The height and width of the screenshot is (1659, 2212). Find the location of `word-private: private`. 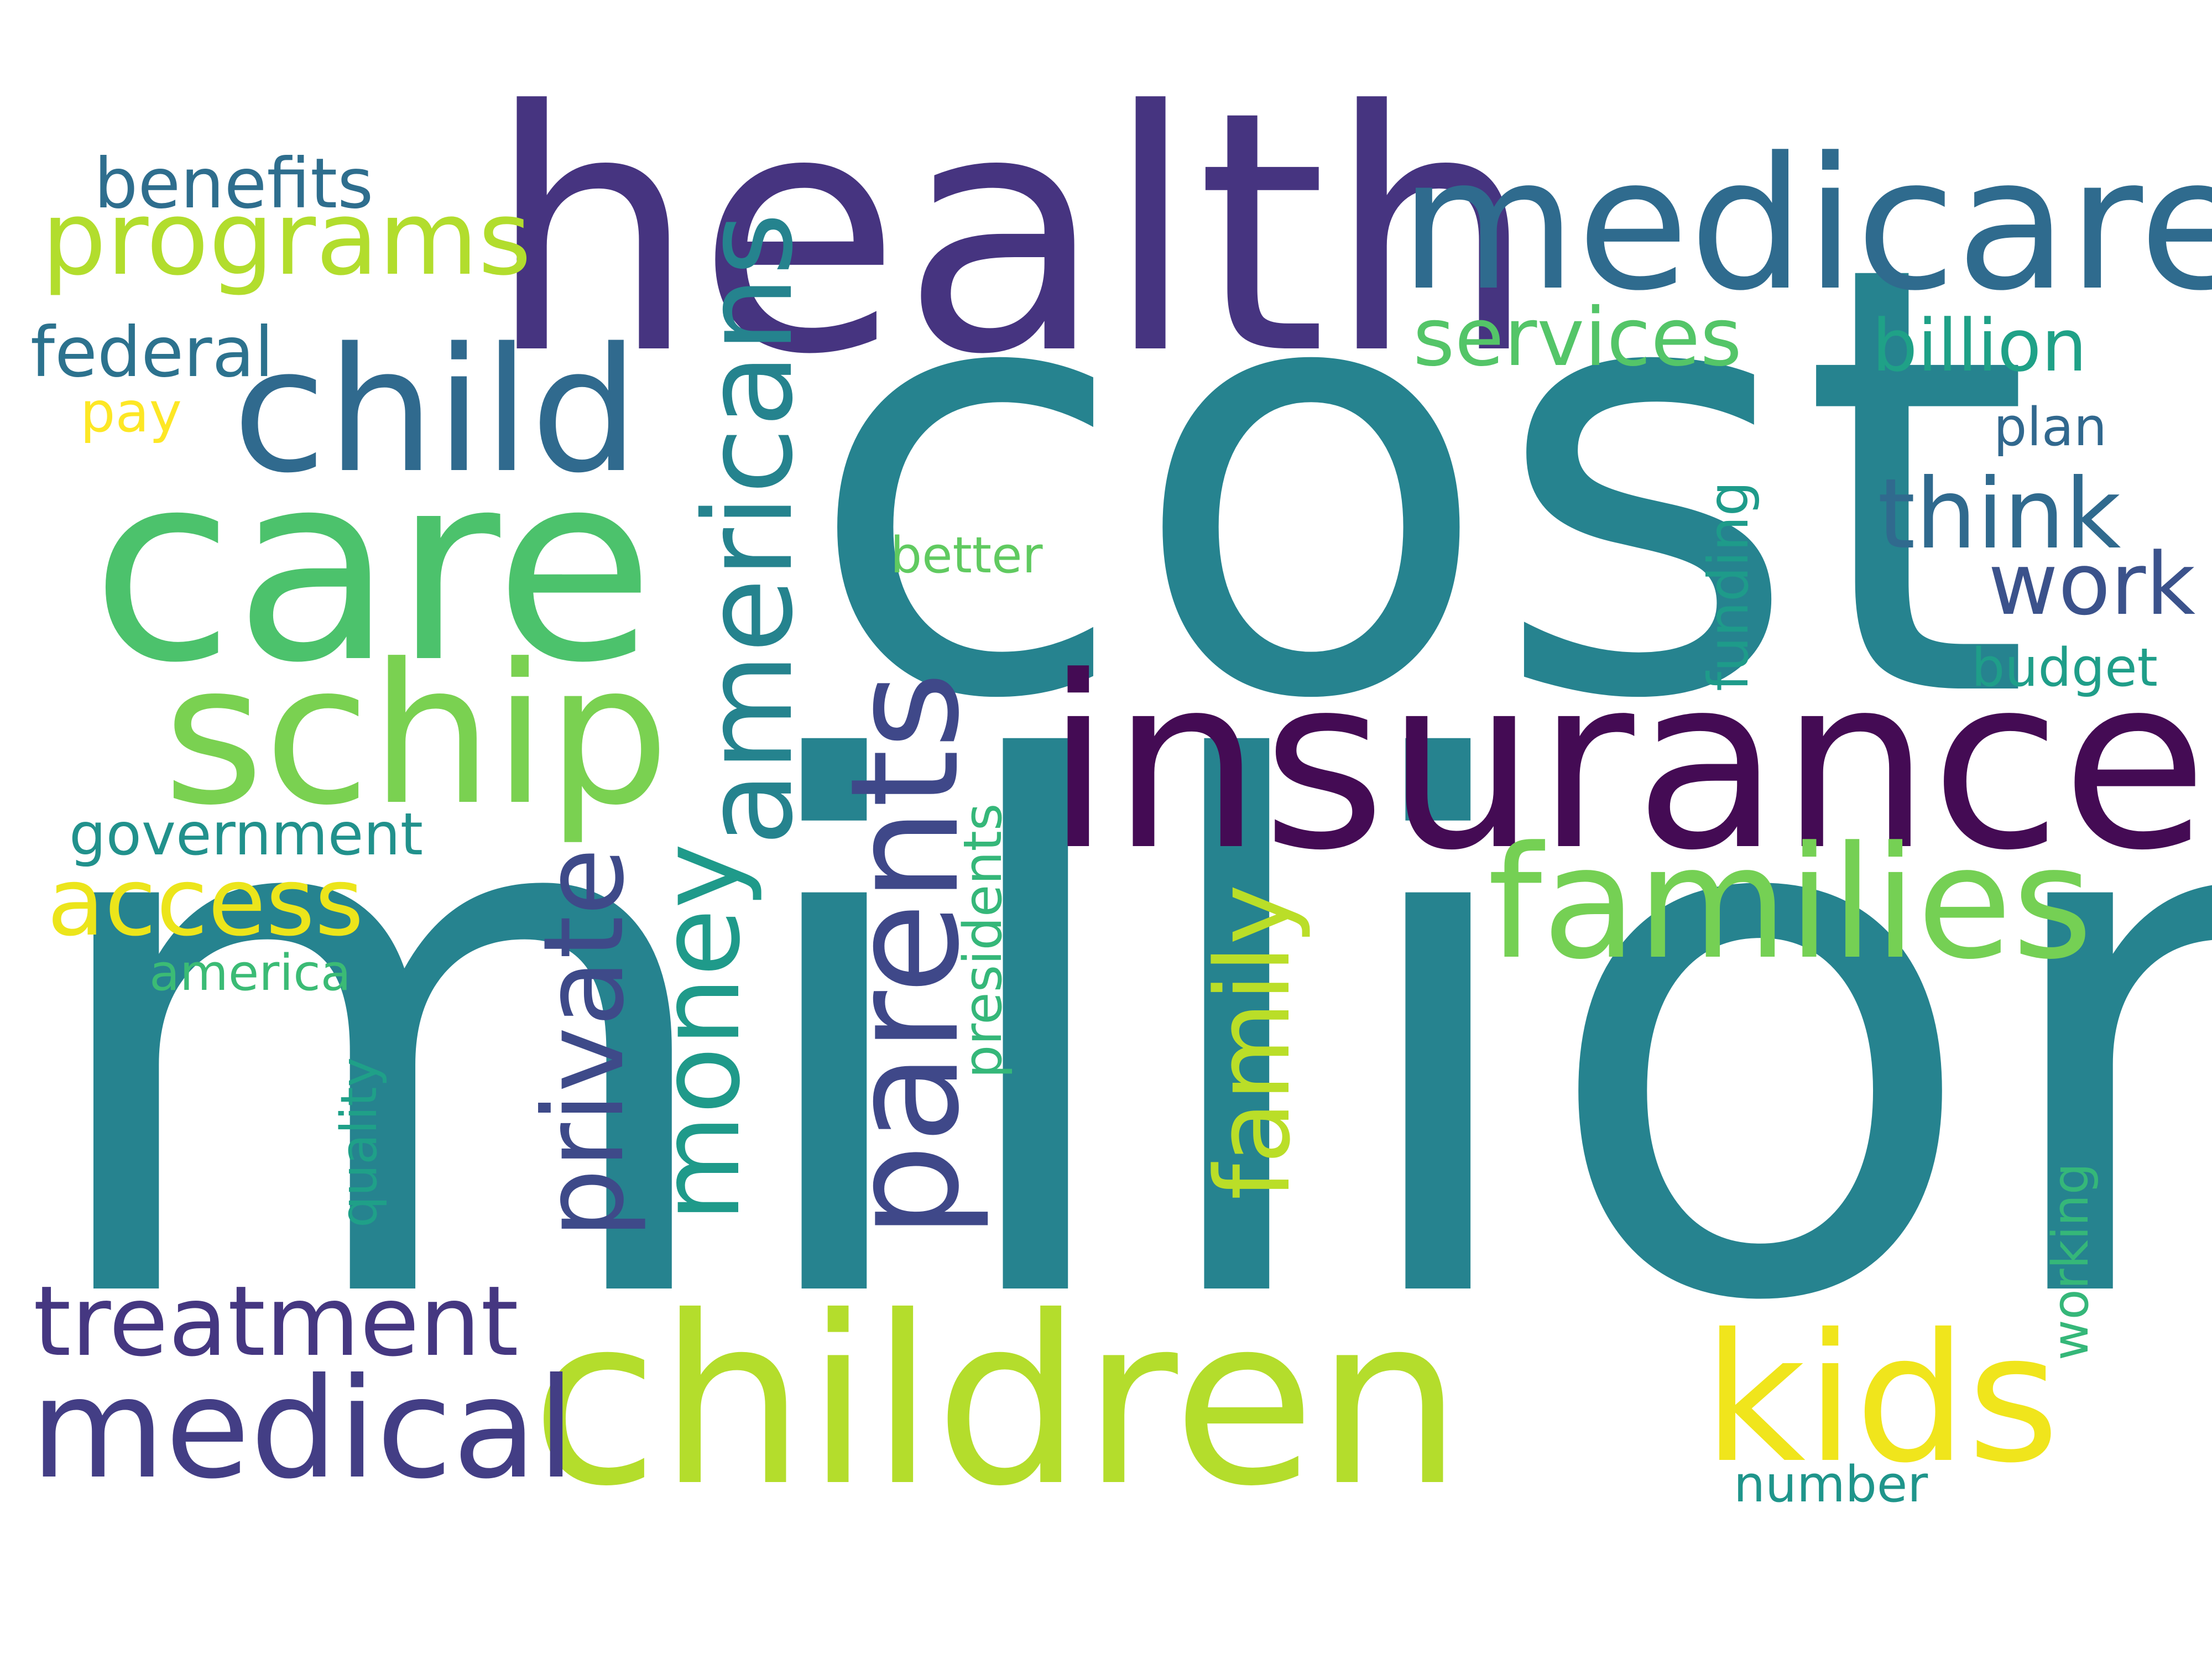

word-private: private is located at coordinates (585, 1043).